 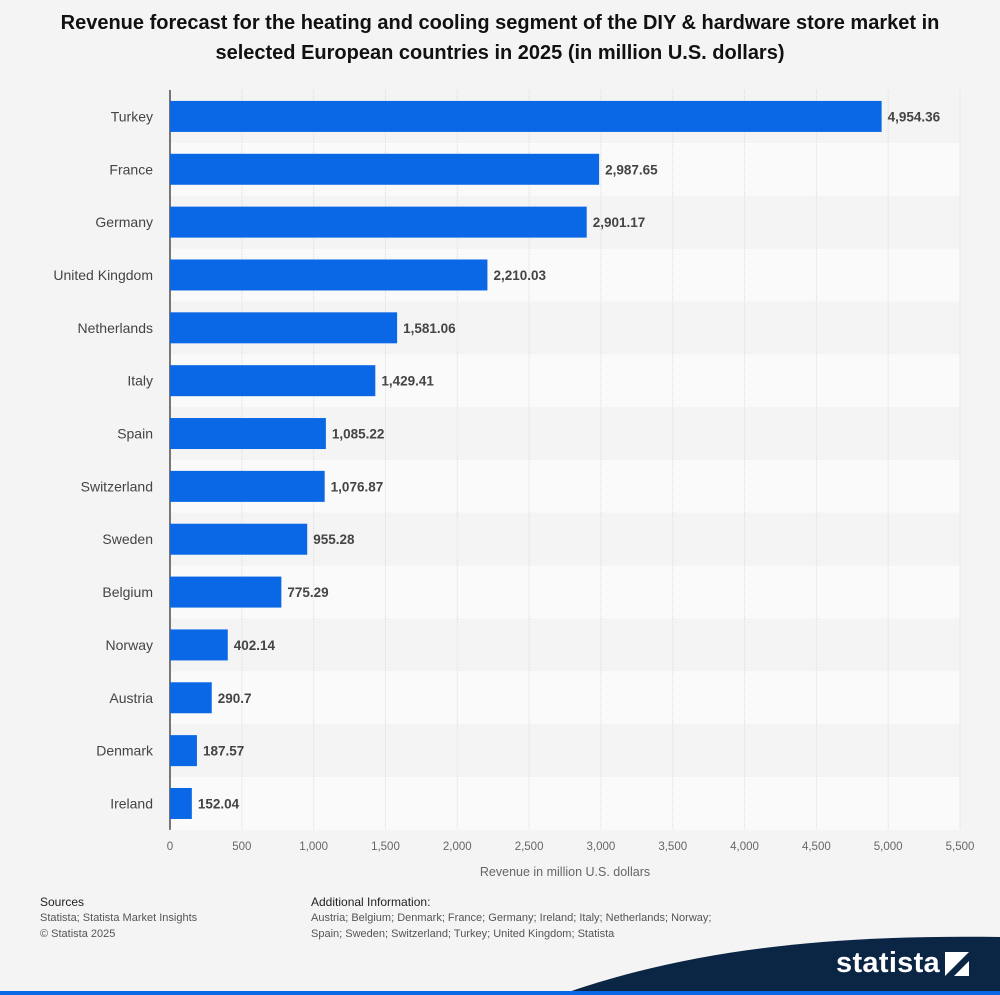 What do you see at coordinates (241, 847) in the screenshot?
I see `x-tick-label: 500` at bounding box center [241, 847].